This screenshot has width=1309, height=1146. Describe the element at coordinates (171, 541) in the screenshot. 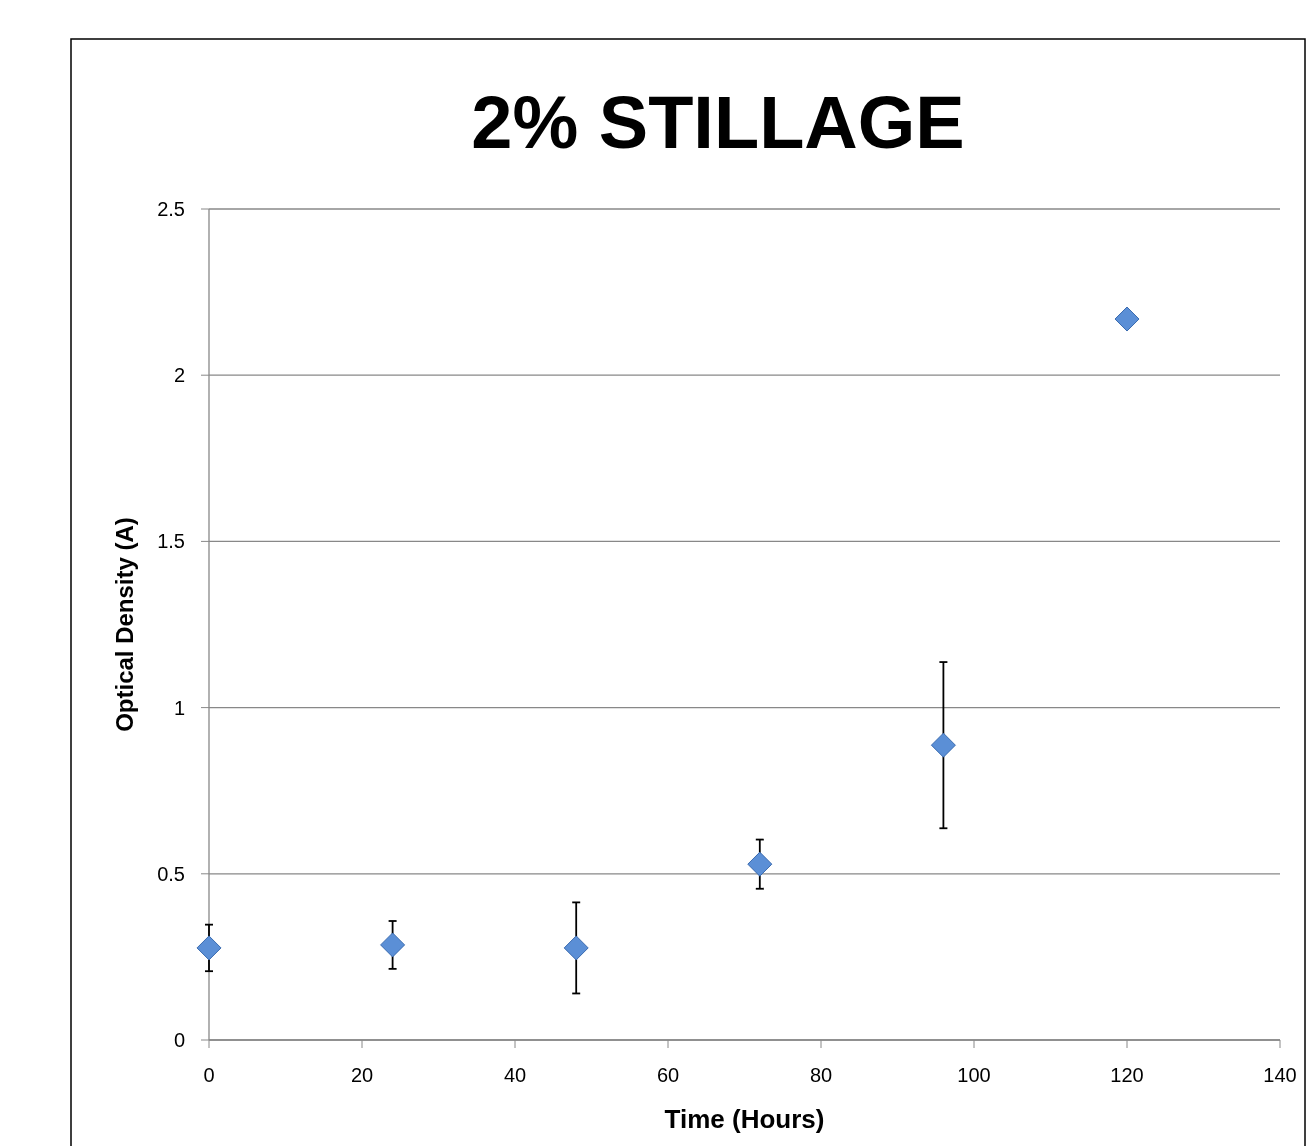

I see `y-tick-label: 1.5` at that location.